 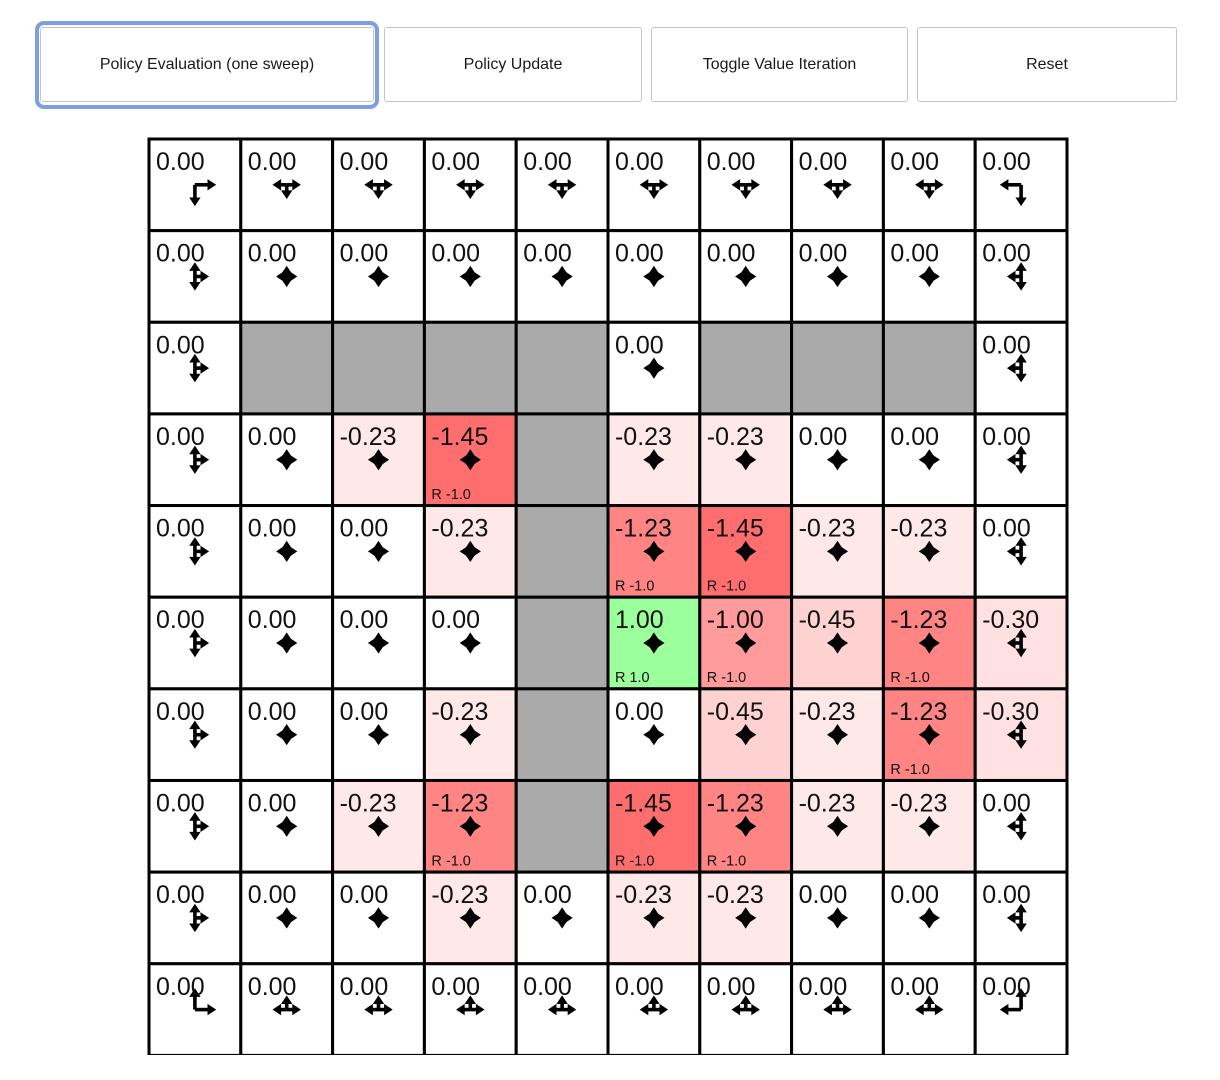 What do you see at coordinates (735, 620) in the screenshot?
I see `svg-text: -1.00` at bounding box center [735, 620].